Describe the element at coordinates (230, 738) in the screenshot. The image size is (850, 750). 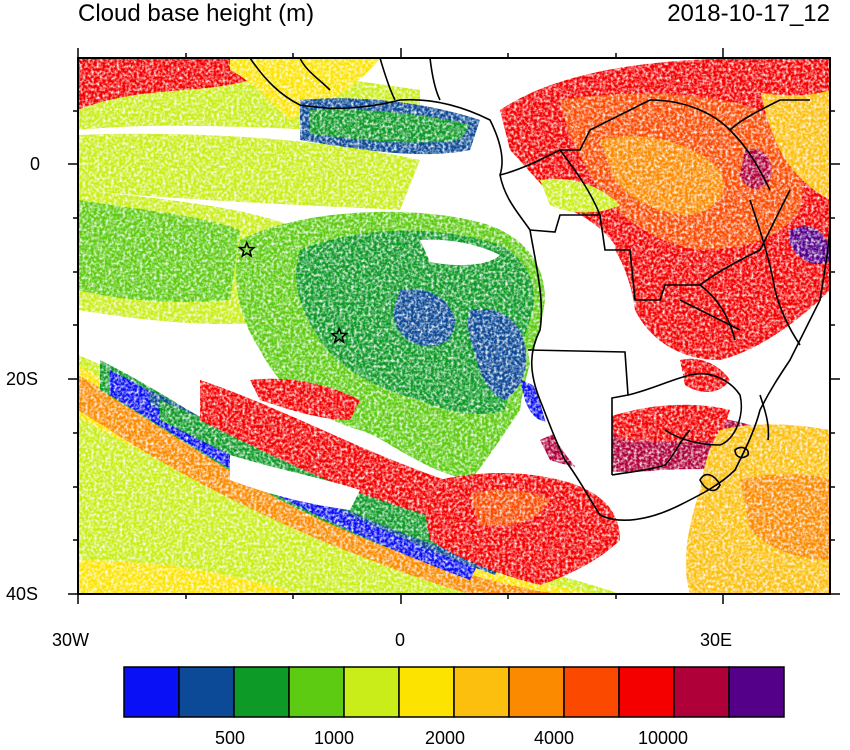
I see `colorbar-label: 500` at that location.